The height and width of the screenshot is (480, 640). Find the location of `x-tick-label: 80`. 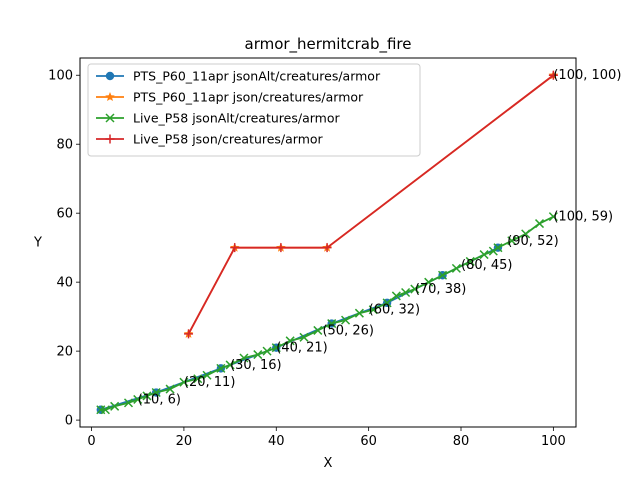

x-tick-label: 80 is located at coordinates (461, 441).